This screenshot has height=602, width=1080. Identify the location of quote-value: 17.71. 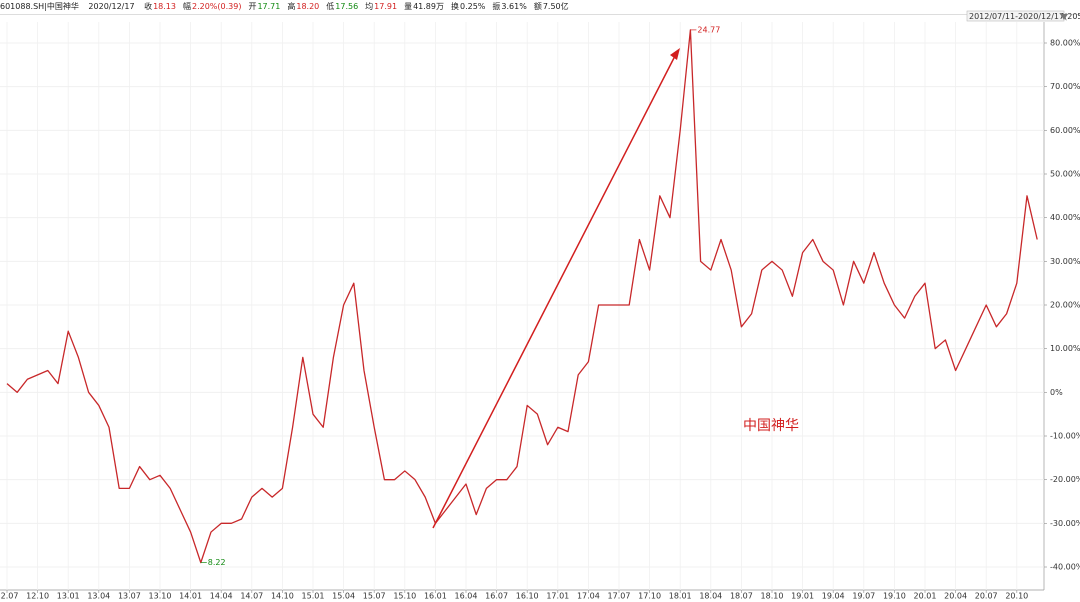
(269, 6).